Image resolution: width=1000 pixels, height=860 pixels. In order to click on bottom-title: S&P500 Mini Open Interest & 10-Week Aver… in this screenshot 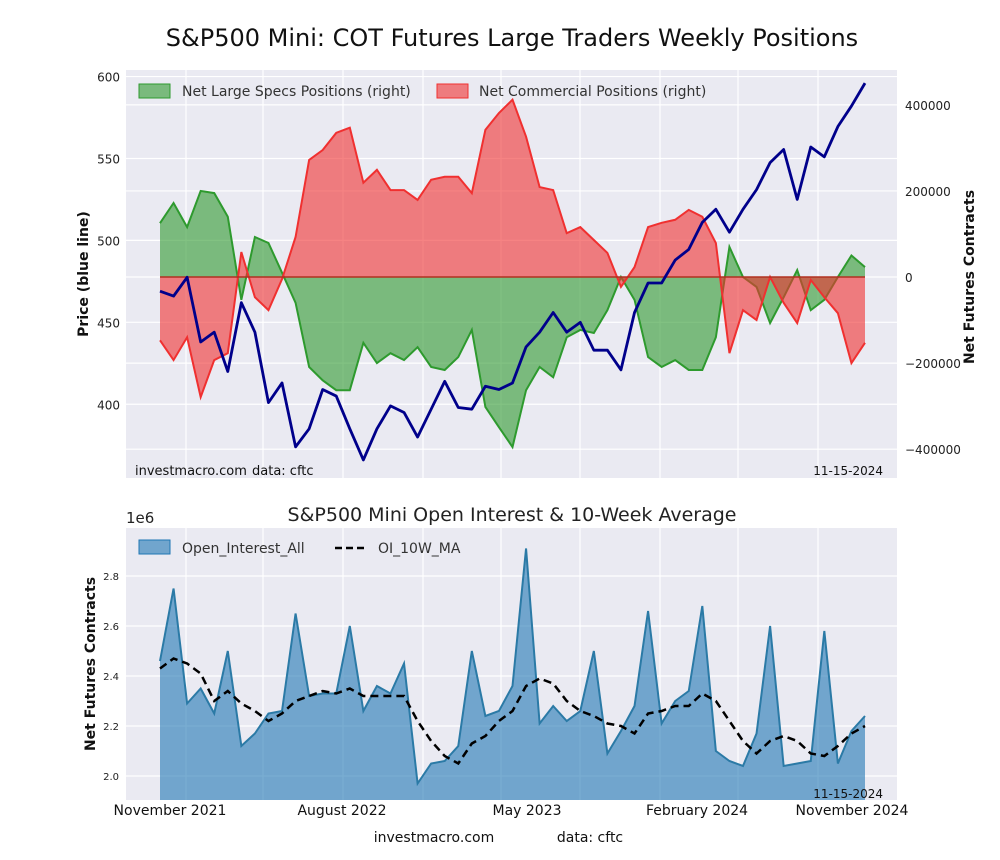, I will do `click(512, 515)`.